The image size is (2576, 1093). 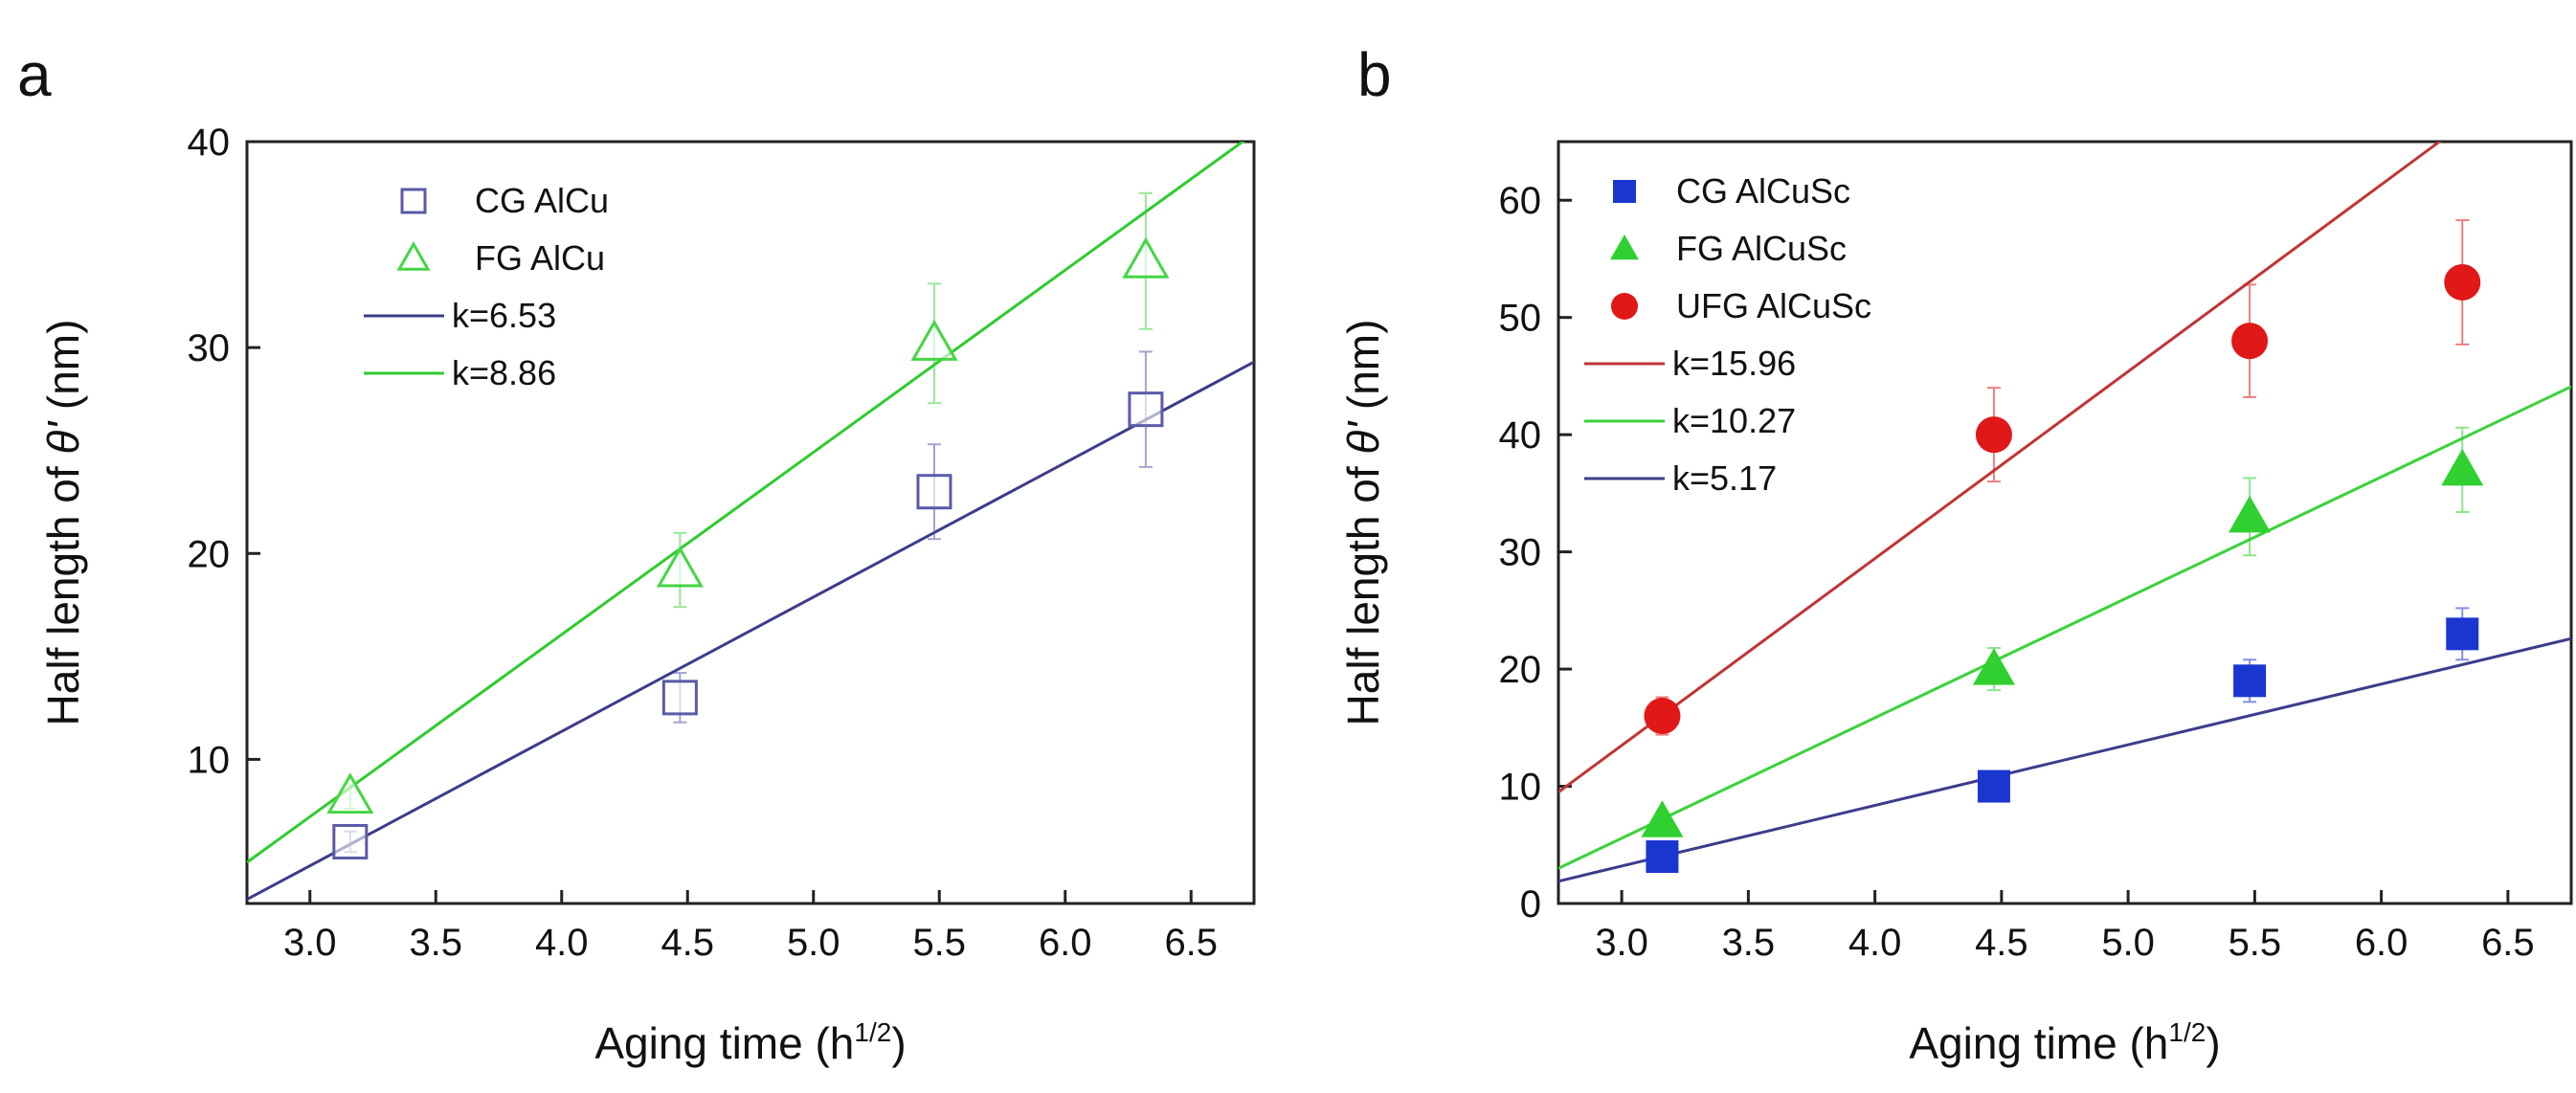 I want to click on y-tick-label: 0, so click(x=1530, y=904).